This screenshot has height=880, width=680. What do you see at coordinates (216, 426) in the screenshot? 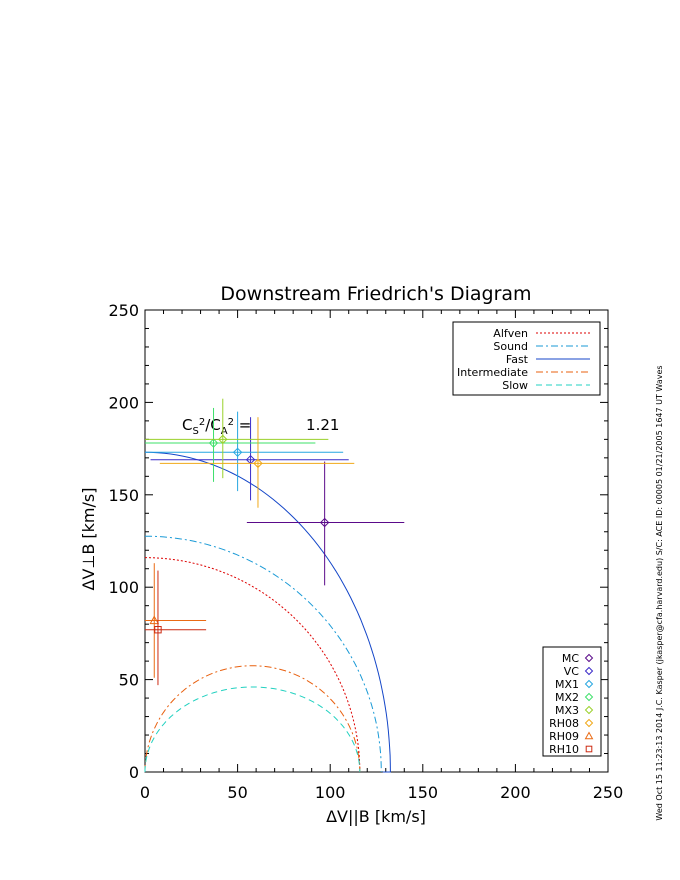
I see `cs-ca-ratio-label: CS2/CA2 =` at bounding box center [216, 426].